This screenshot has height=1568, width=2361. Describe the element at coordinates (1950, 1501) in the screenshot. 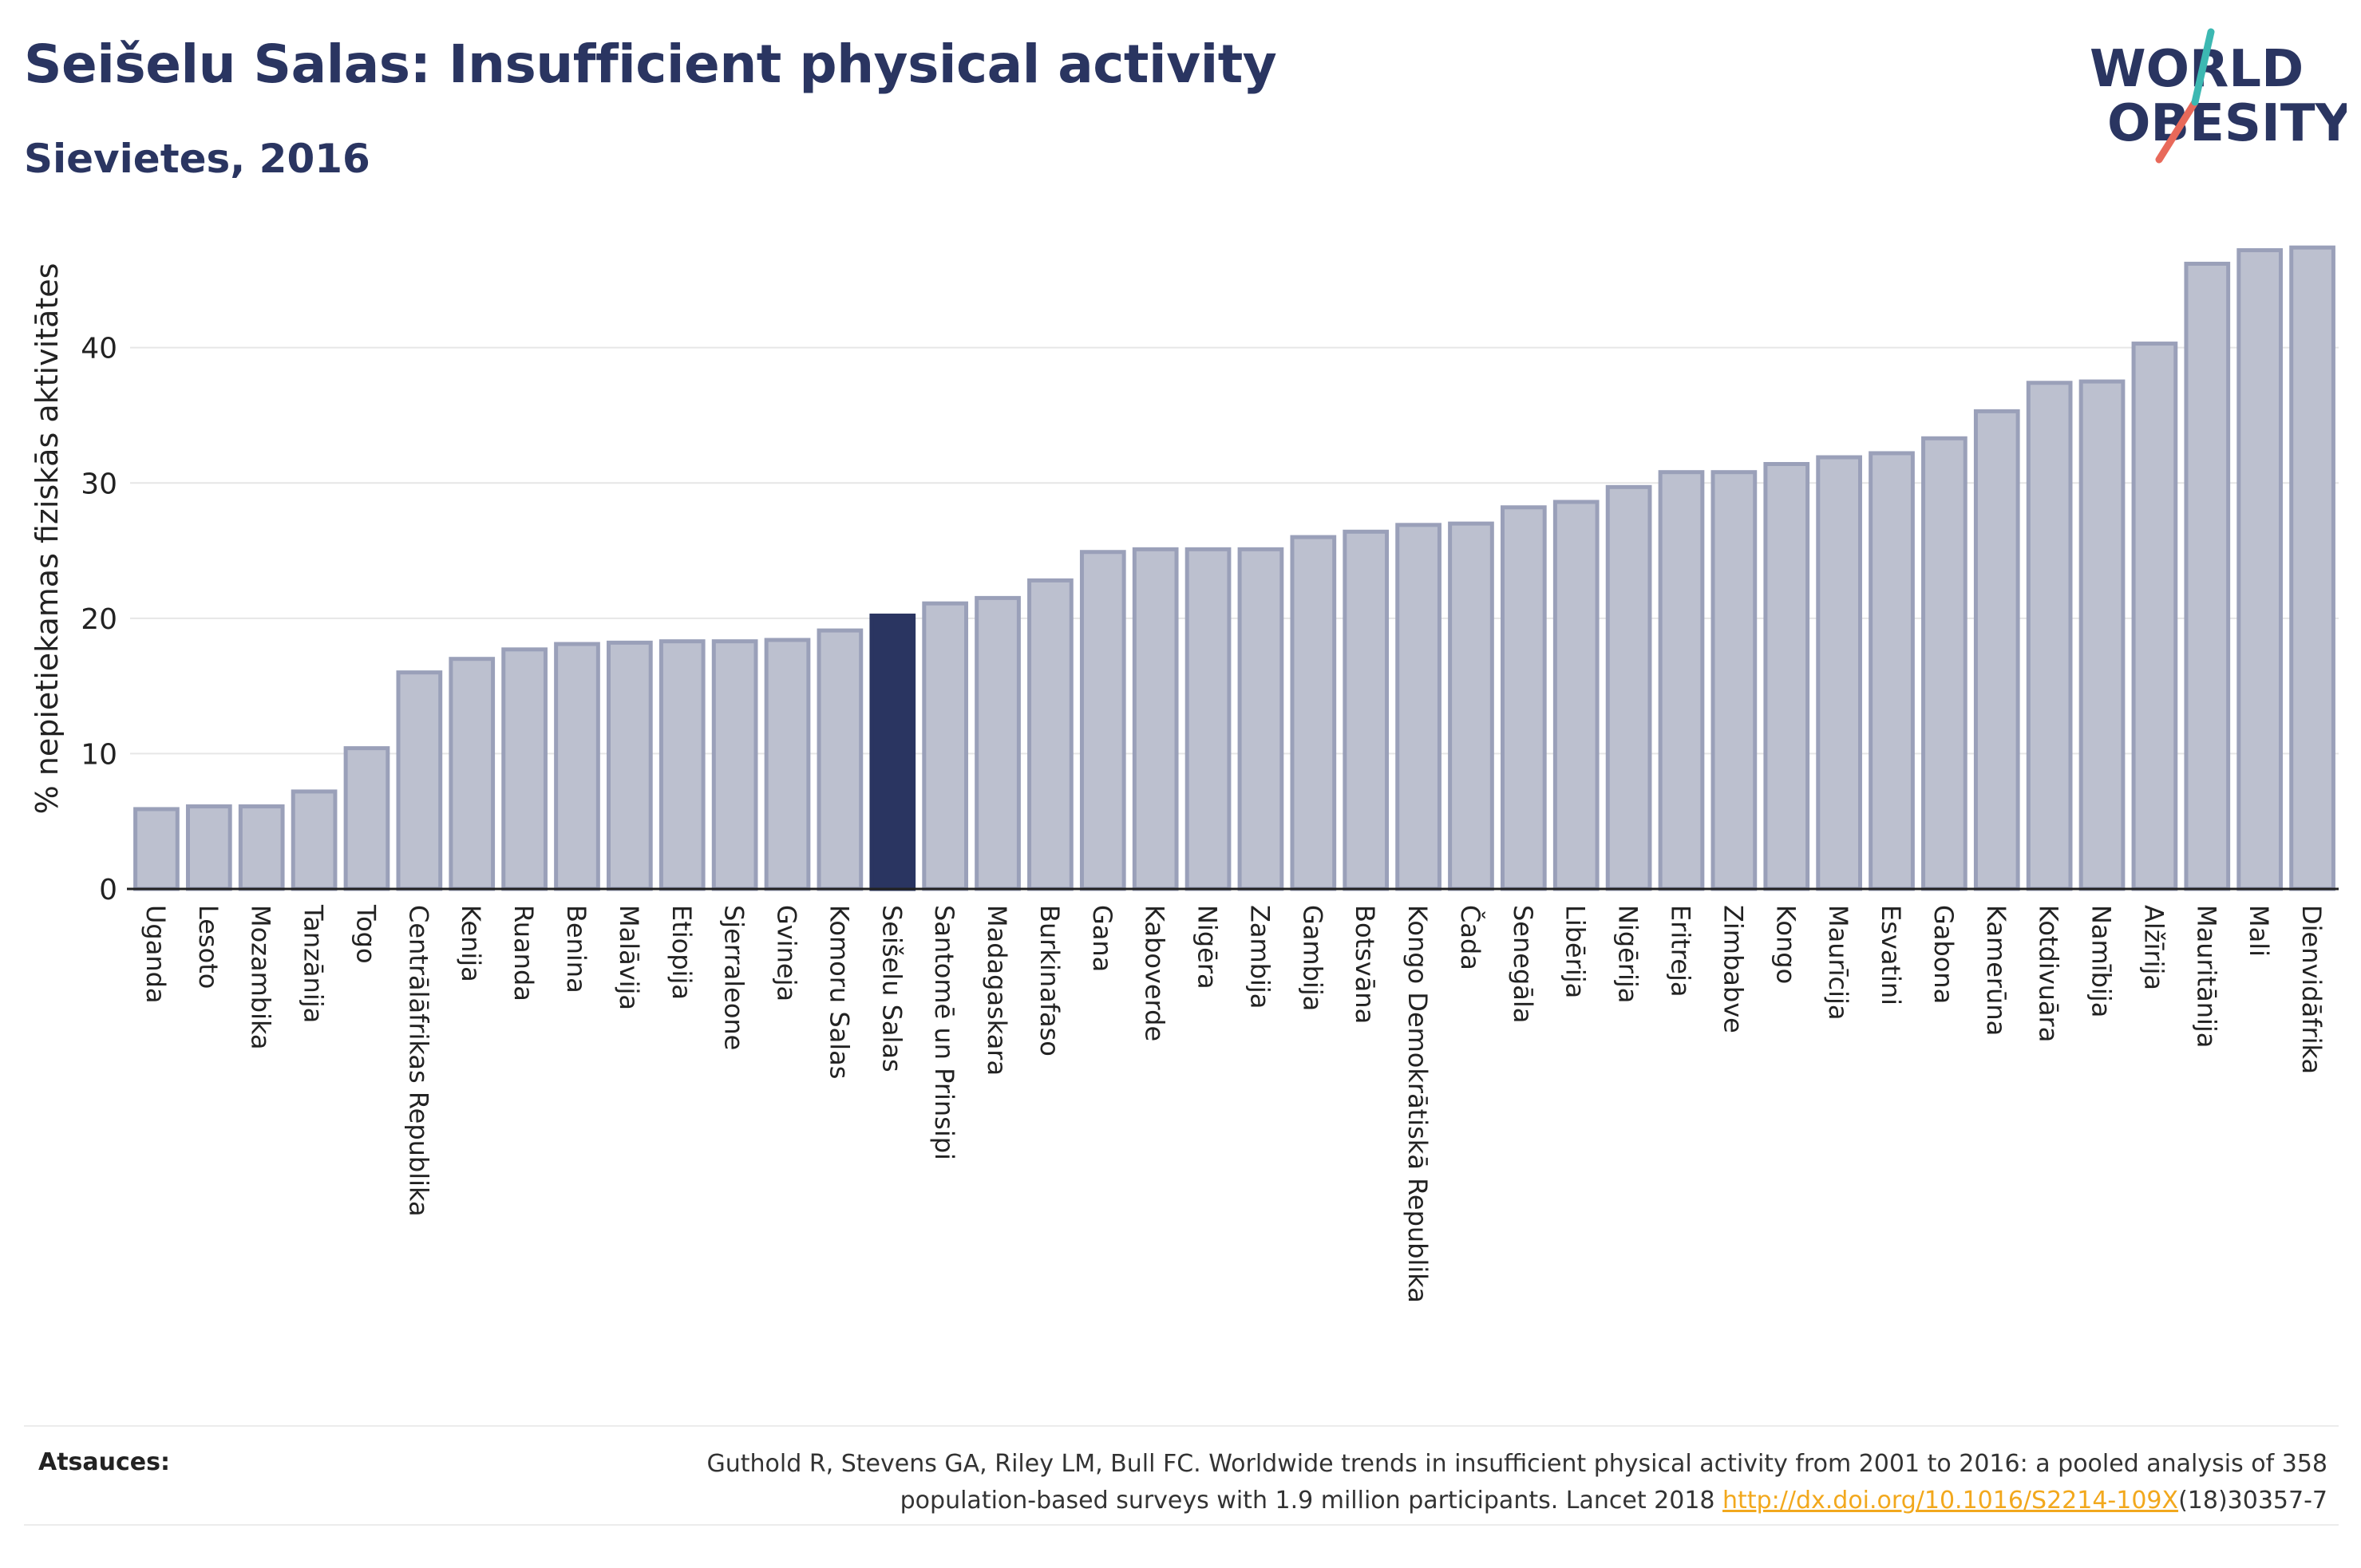

I see `source-link: http://dx.doi.org/10.1016/S2214-109X` at that location.